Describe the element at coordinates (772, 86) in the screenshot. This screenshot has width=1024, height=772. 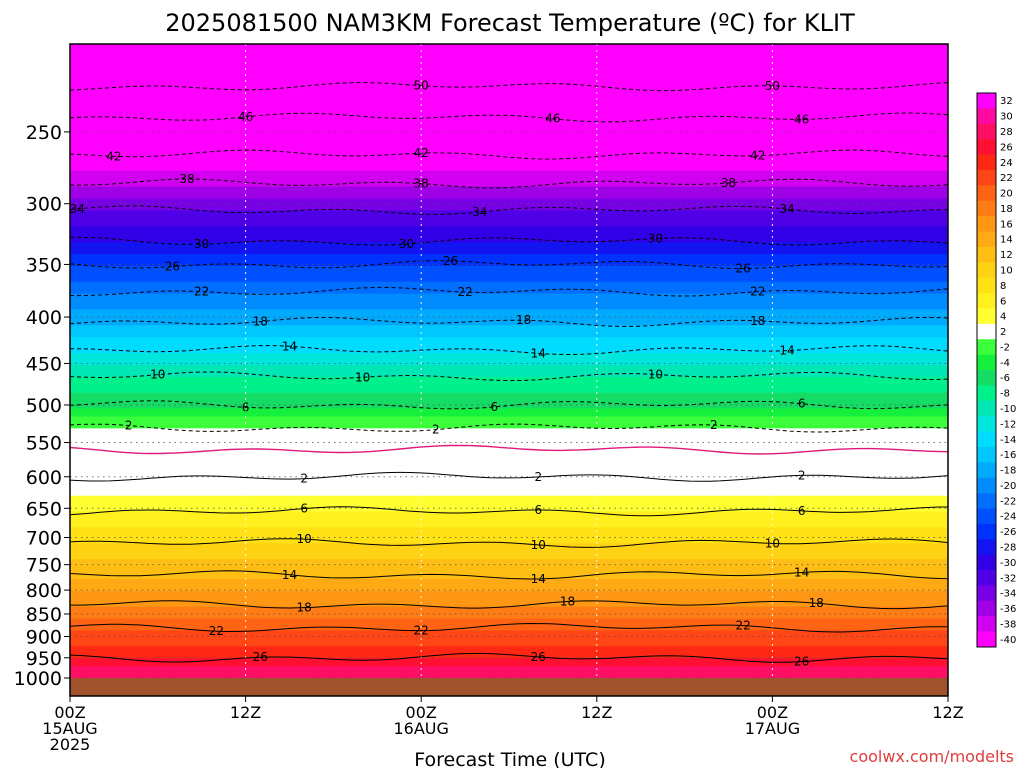
I see `contour-label: 50` at that location.